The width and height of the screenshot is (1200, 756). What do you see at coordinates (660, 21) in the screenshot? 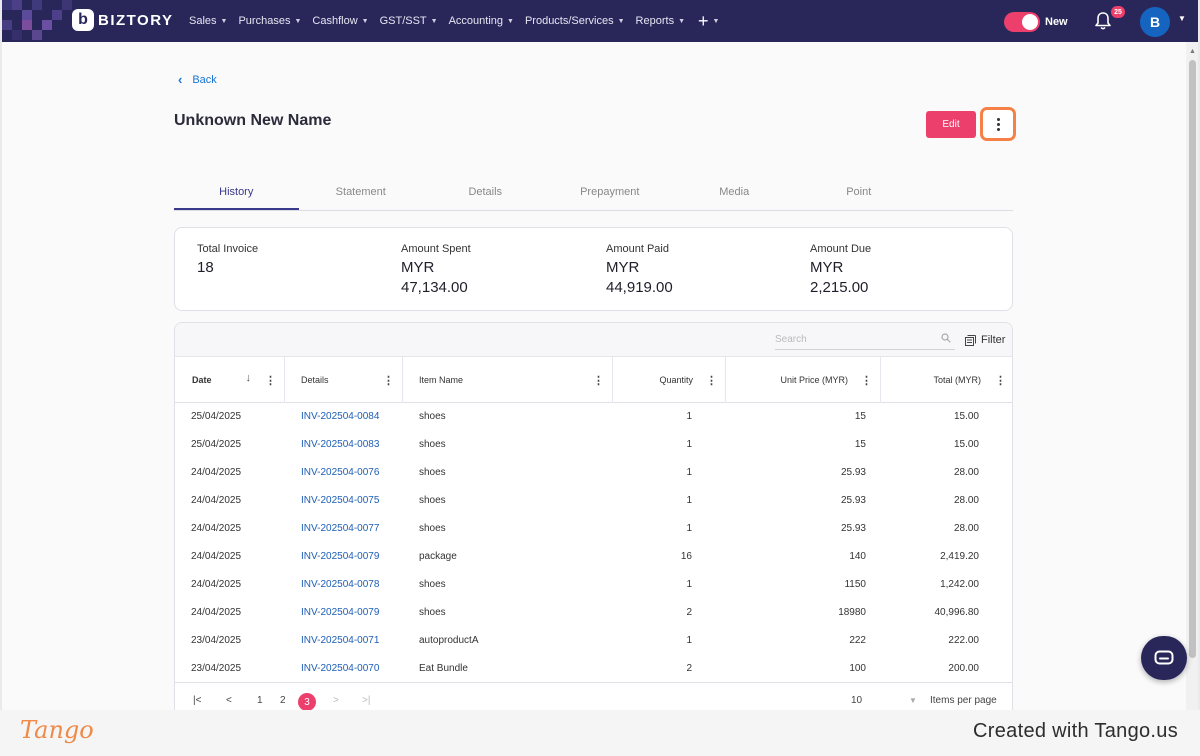
I see `nav-reports: Reports ▼` at bounding box center [660, 21].